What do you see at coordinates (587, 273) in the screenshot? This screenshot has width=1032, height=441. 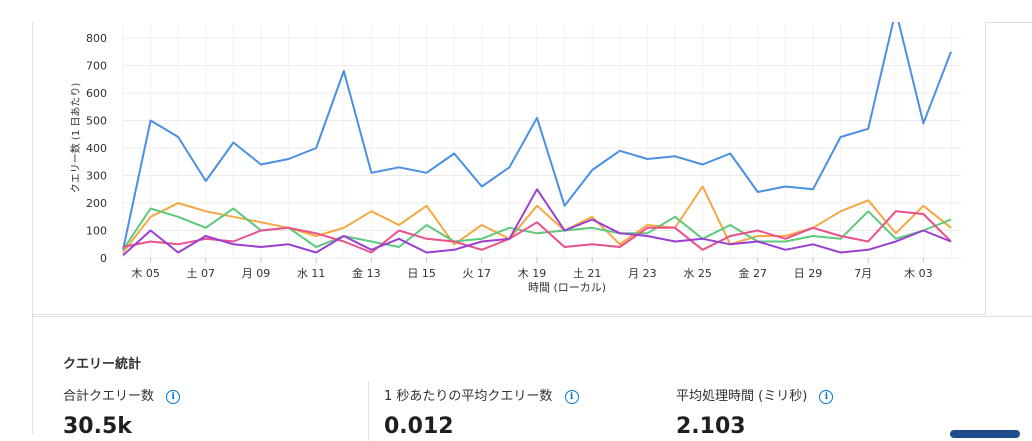 I see `x-tick-label: 土 21` at bounding box center [587, 273].